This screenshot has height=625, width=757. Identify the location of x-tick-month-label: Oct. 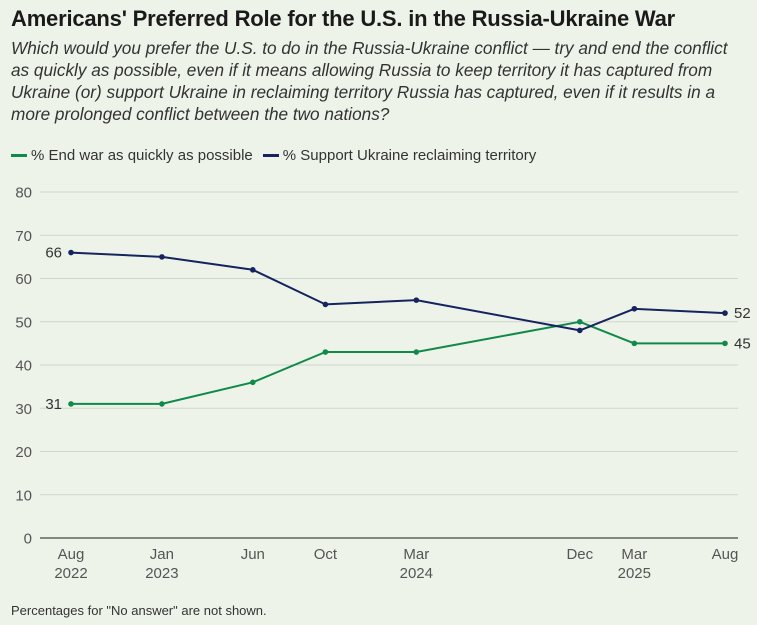
(326, 554).